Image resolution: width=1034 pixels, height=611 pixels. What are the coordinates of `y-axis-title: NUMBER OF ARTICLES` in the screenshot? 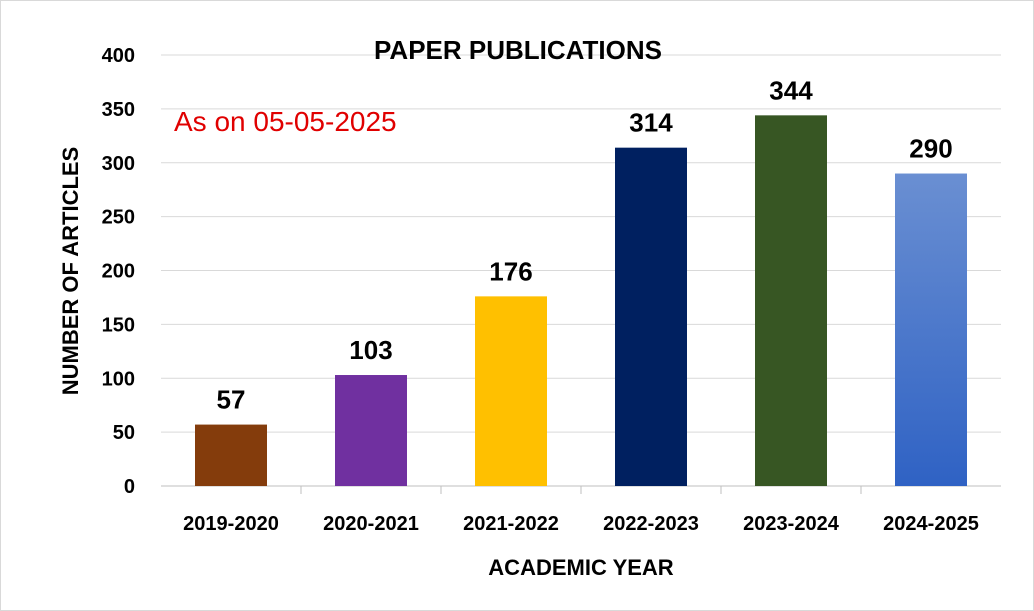 It's located at (70, 271).